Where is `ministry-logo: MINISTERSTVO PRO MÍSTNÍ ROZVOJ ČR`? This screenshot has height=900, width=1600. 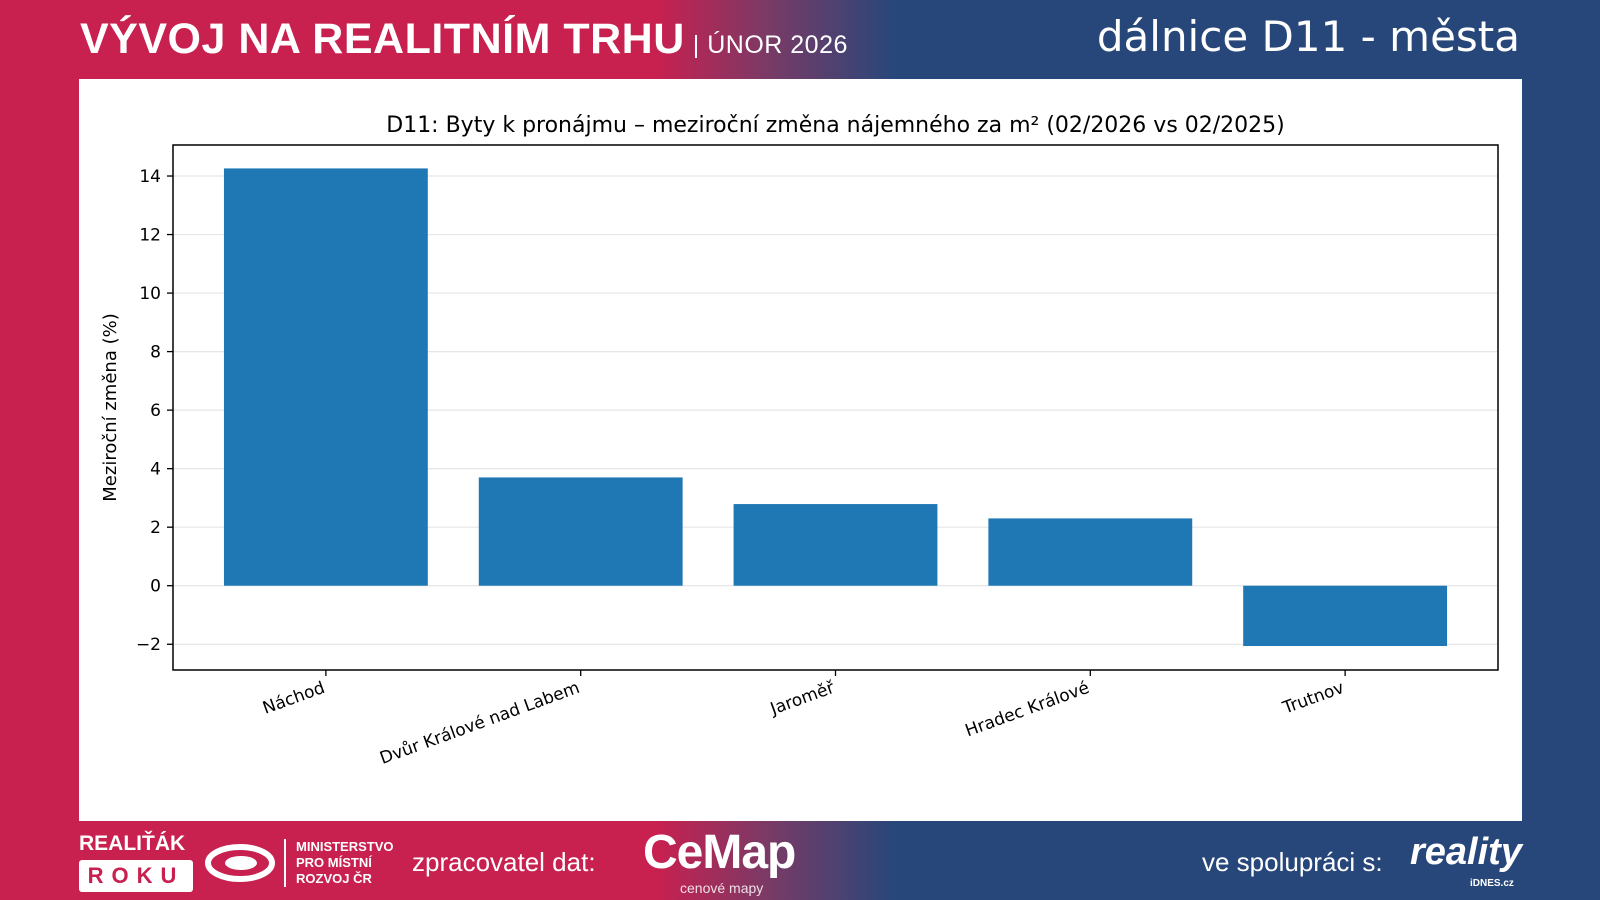
ministry-logo: MINISTERSTVO PRO MÍSTNÍ ROZVOJ ČR is located at coordinates (339, 863).